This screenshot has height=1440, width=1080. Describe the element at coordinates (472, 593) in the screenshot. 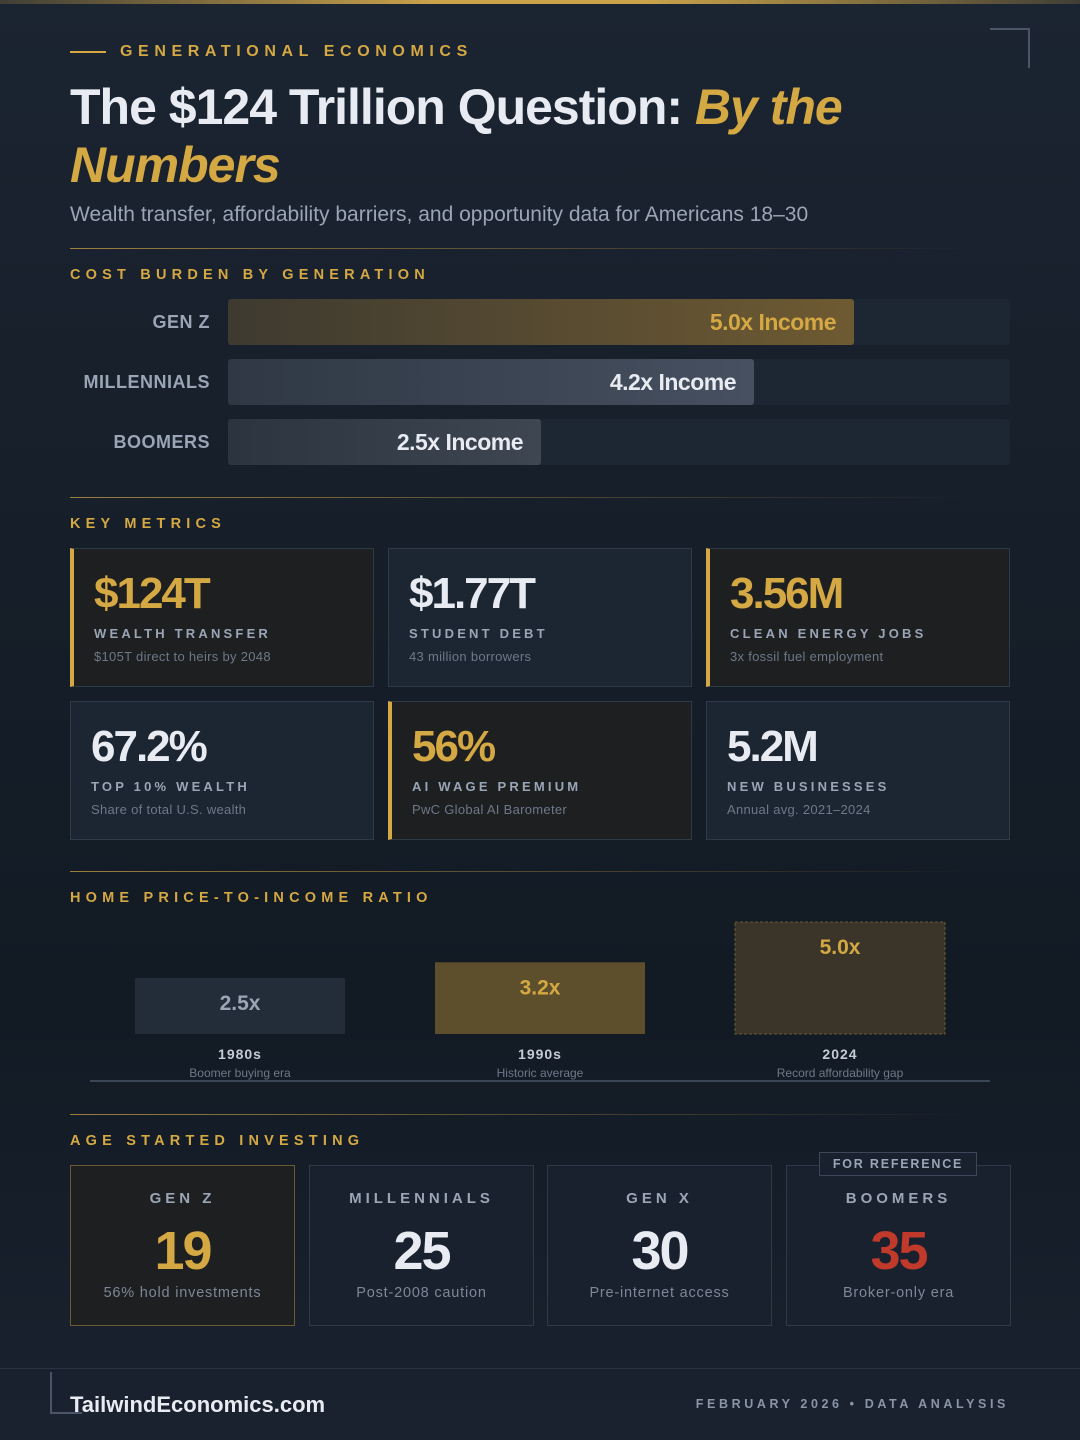

I see `metric-value: $1.77T` at that location.